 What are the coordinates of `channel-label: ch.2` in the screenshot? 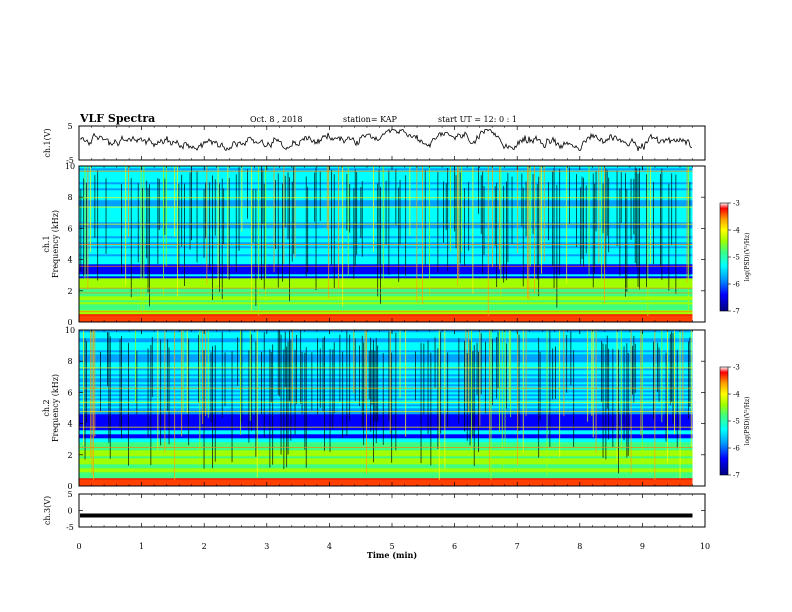 It's located at (46, 407).